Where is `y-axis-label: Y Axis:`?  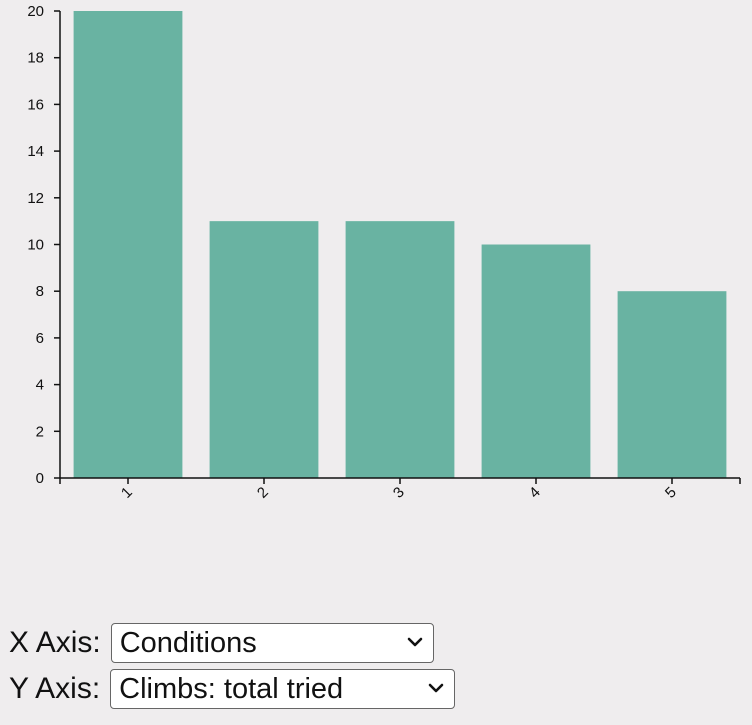 y-axis-label: Y Axis: is located at coordinates (55, 688).